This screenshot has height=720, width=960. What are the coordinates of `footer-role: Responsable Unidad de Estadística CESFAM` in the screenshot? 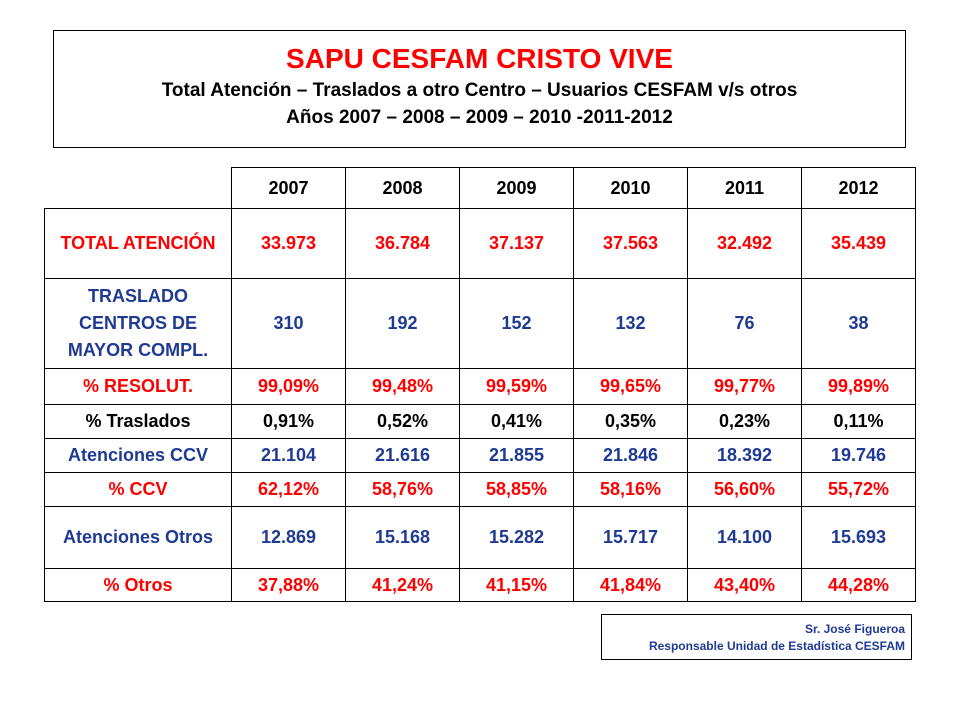 It's located at (776, 646).